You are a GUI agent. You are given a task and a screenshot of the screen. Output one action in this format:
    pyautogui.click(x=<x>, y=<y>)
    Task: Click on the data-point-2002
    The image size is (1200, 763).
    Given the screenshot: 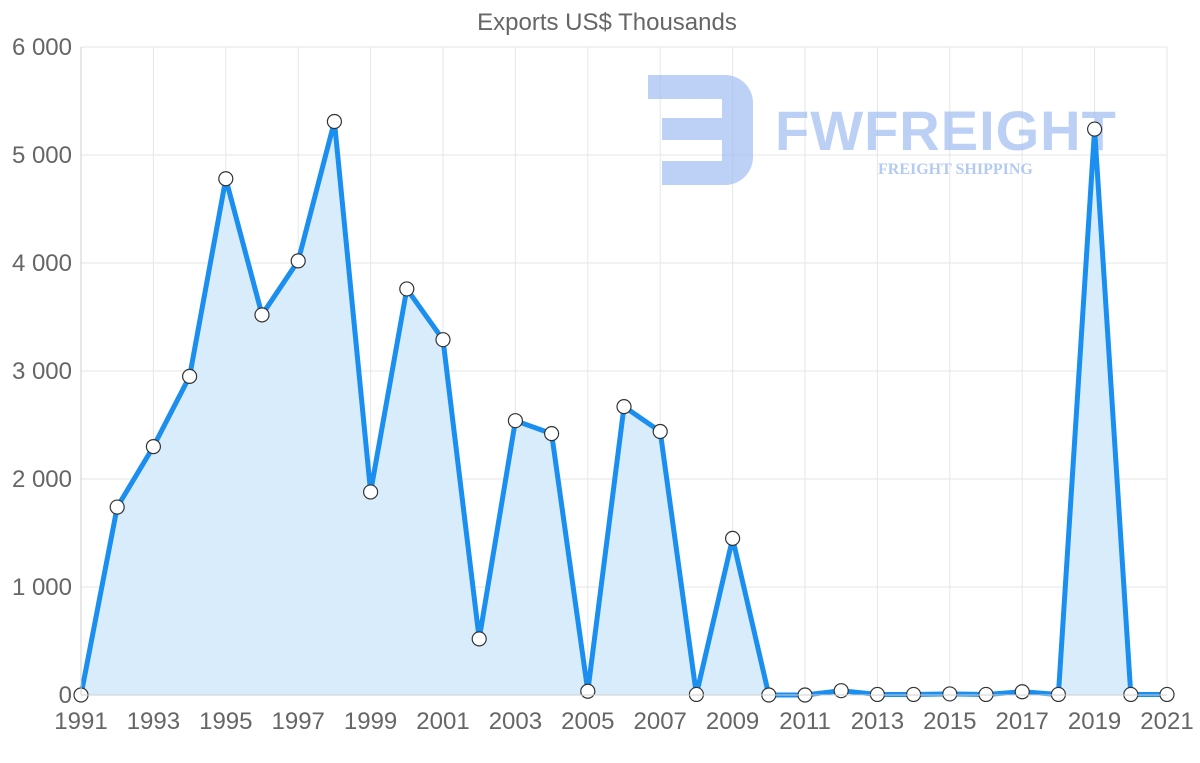 What is the action you would take?
    pyautogui.click(x=479, y=639)
    